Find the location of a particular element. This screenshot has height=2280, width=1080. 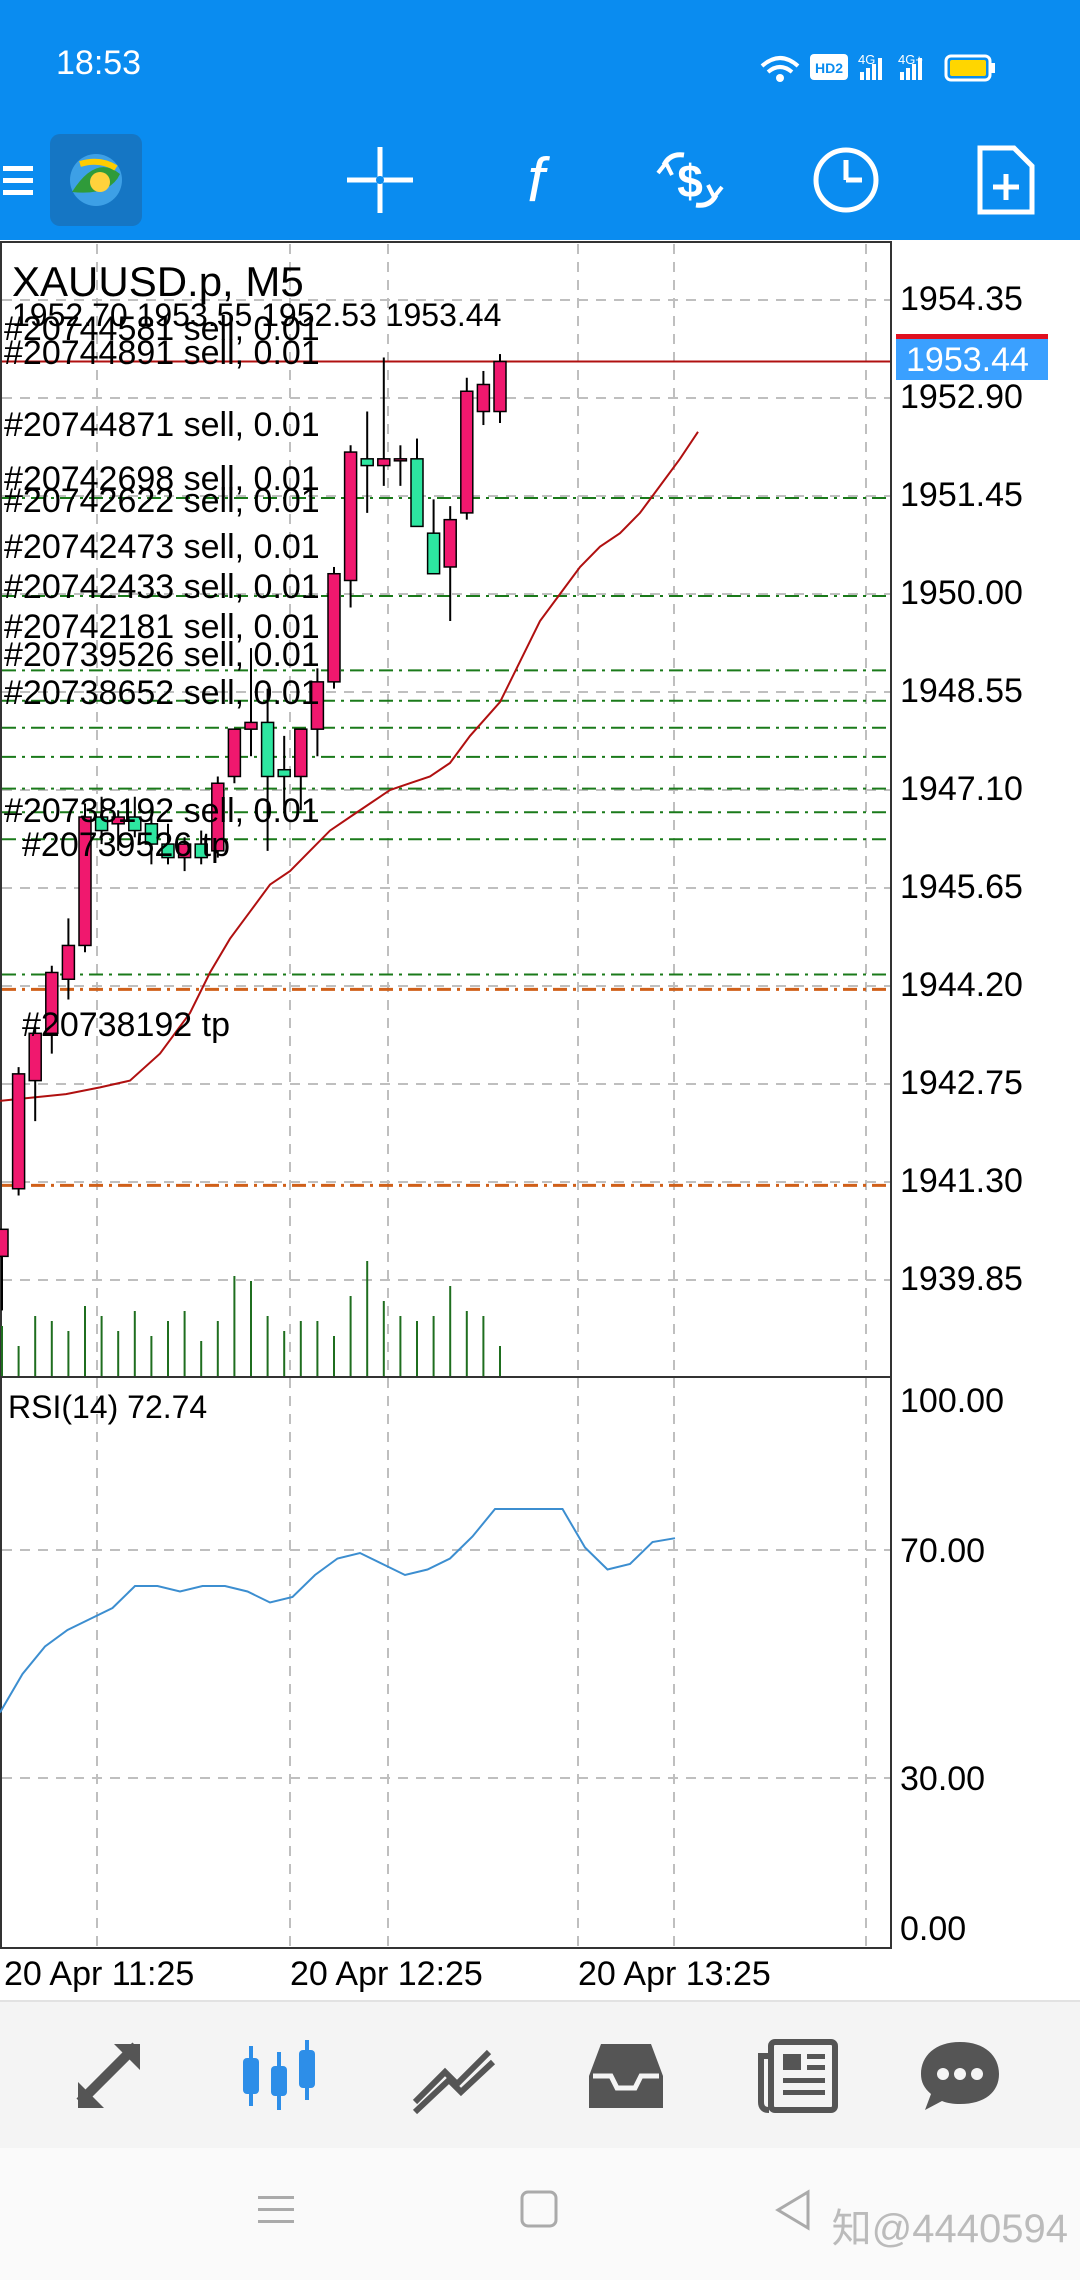

order-label: #20742622 sell, 0.01 is located at coordinates (162, 501).